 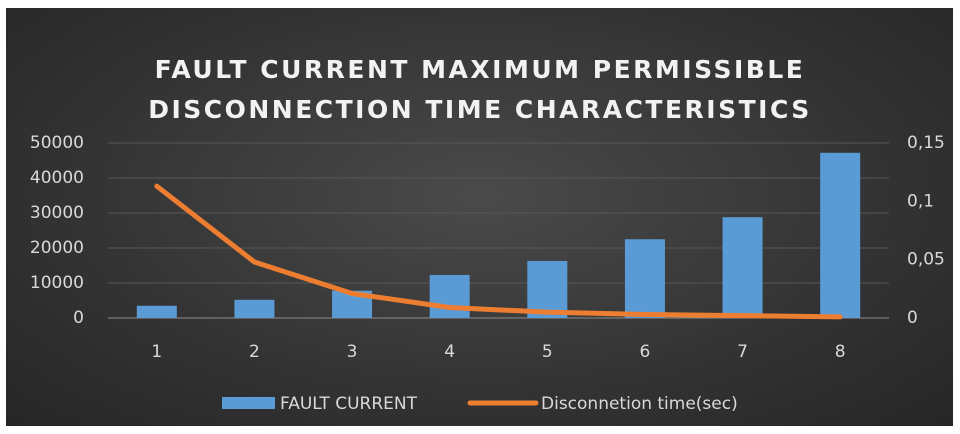 I want to click on x-tick-label: 6, so click(x=645, y=352).